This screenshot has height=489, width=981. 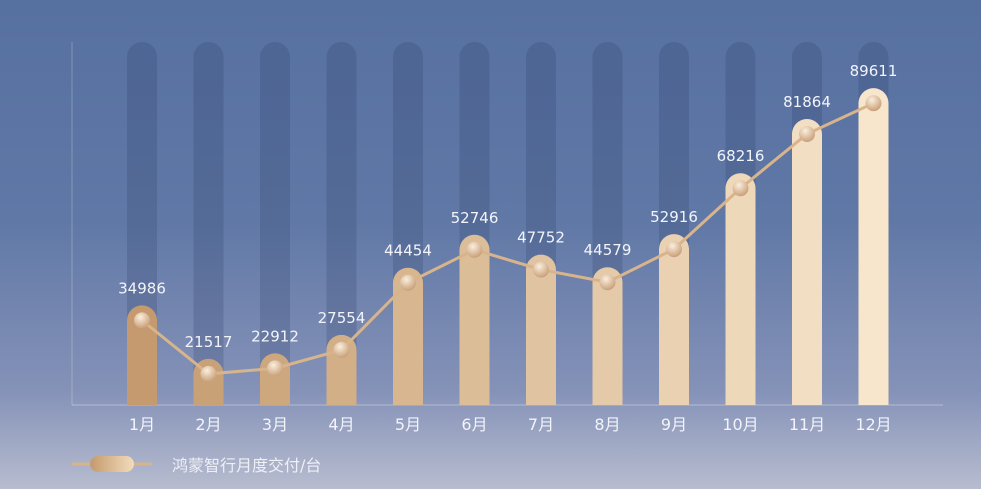 What do you see at coordinates (607, 424) in the screenshot?
I see `x-tick-label: 8月` at bounding box center [607, 424].